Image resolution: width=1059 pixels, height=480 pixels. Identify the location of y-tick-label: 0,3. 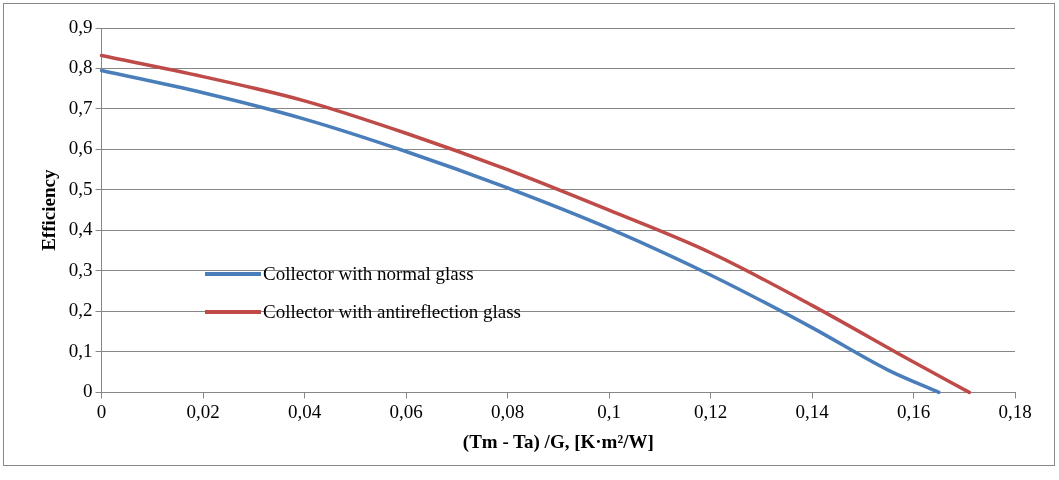
(80, 269).